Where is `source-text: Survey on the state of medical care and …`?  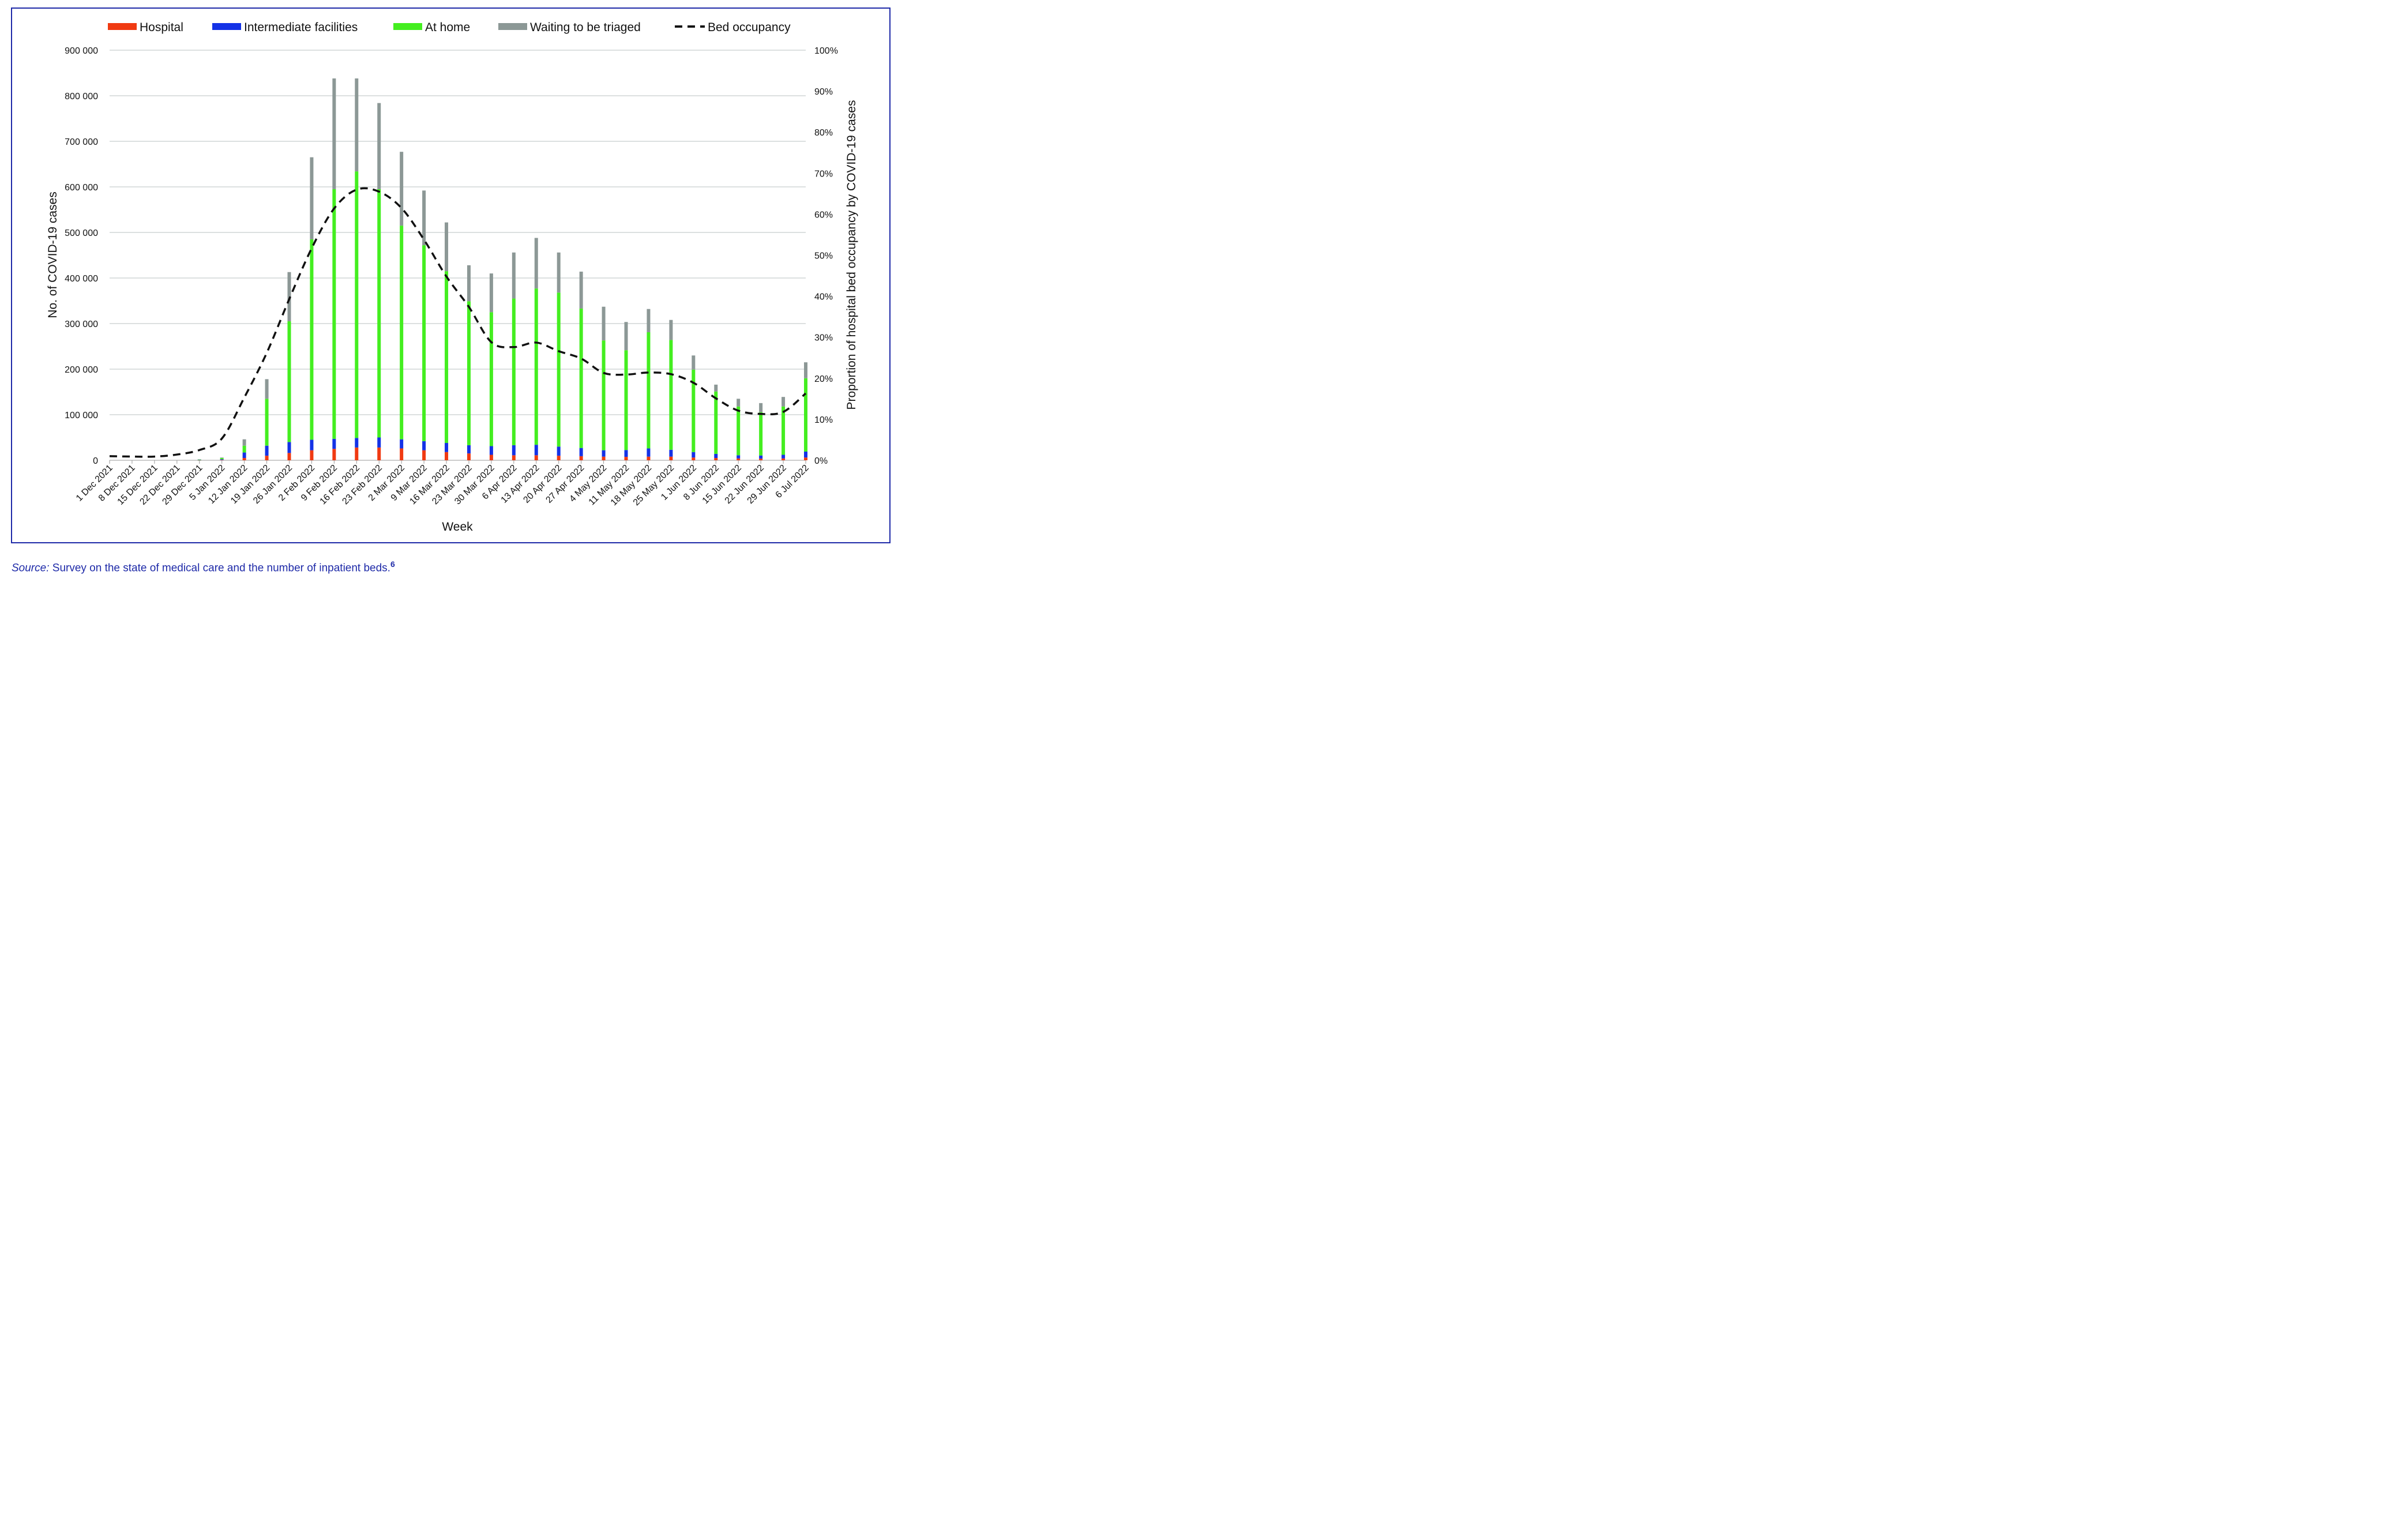
source-text: Survey on the state of medical care and … is located at coordinates (221, 568).